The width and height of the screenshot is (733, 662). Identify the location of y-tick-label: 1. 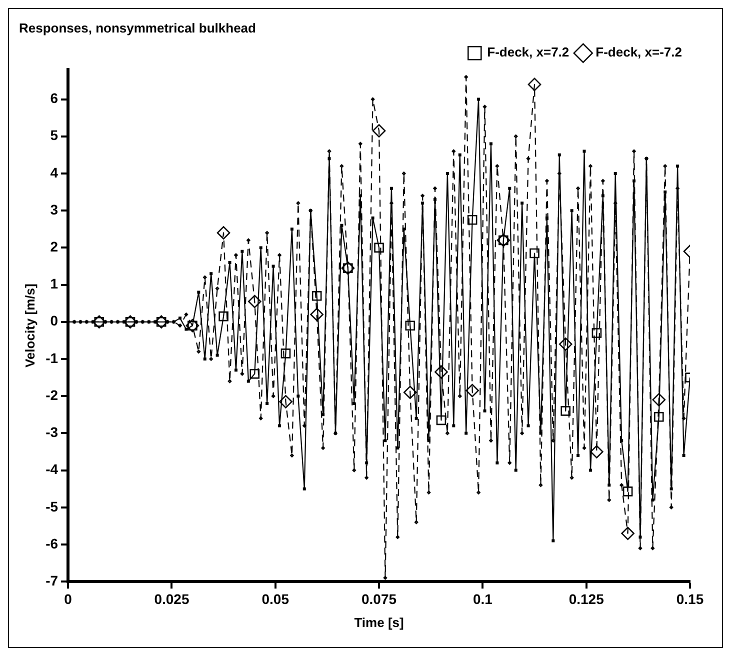
(54, 284).